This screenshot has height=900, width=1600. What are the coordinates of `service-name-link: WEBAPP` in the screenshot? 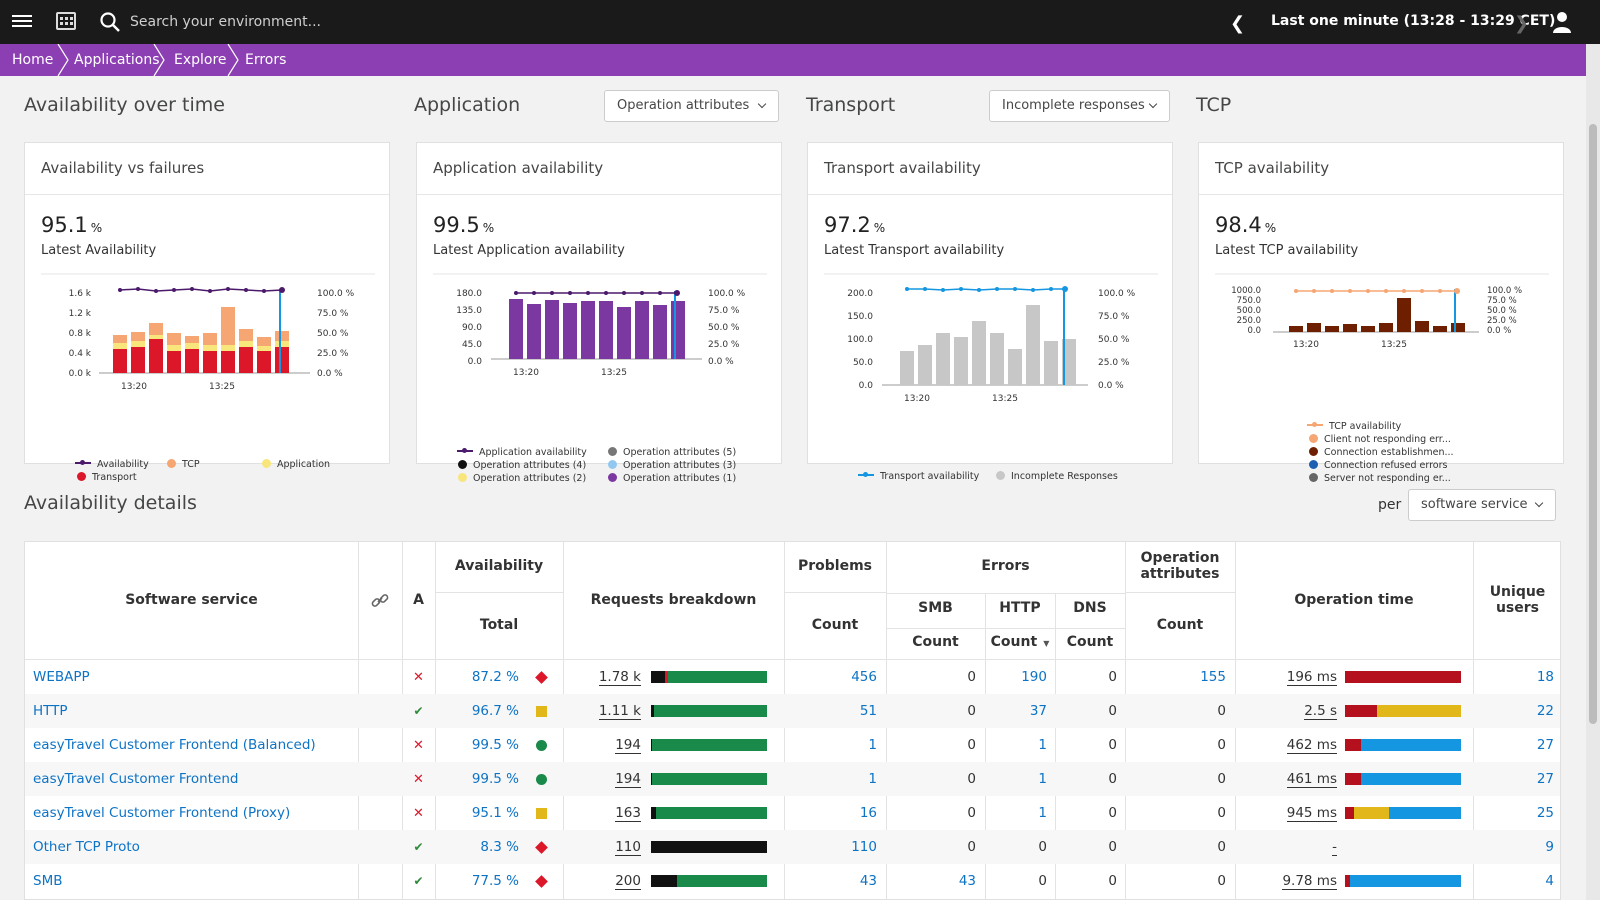 It's located at (61, 677).